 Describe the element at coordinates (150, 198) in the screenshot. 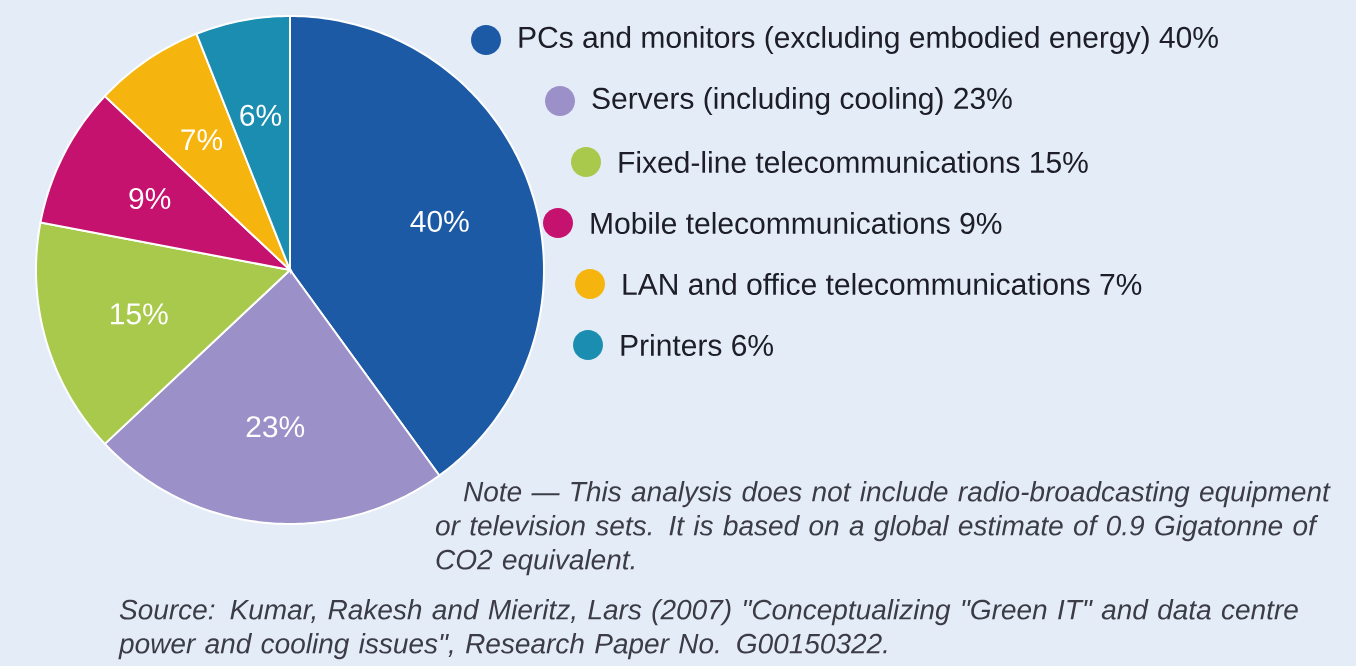

I see `data-label: 9%` at that location.